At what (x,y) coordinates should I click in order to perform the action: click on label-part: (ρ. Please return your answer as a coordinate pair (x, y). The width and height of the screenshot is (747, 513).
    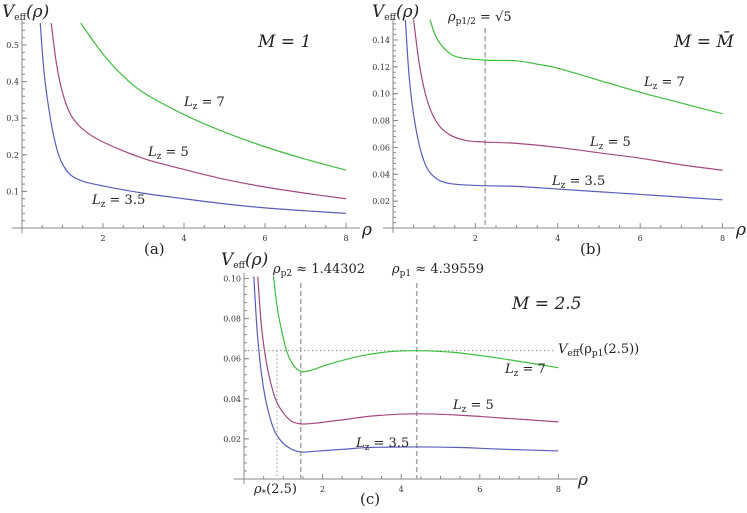
    Looking at the image, I should click on (585, 349).